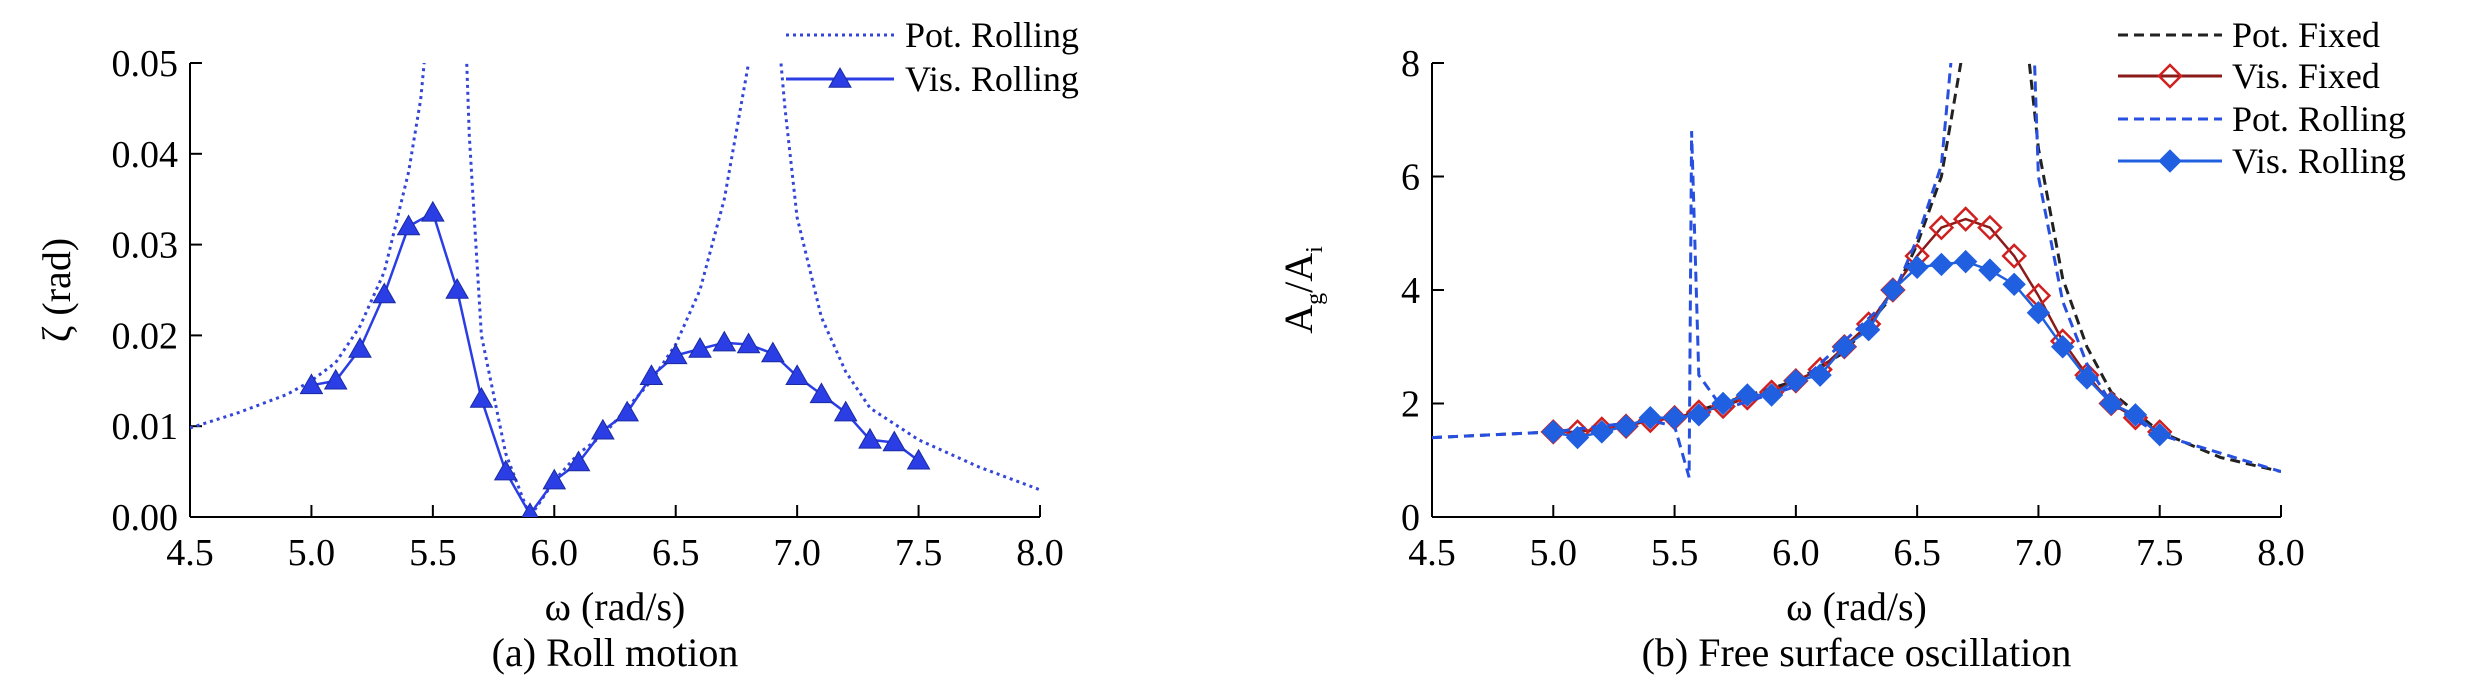  I want to click on y-tick-label: 0.00, so click(145, 518).